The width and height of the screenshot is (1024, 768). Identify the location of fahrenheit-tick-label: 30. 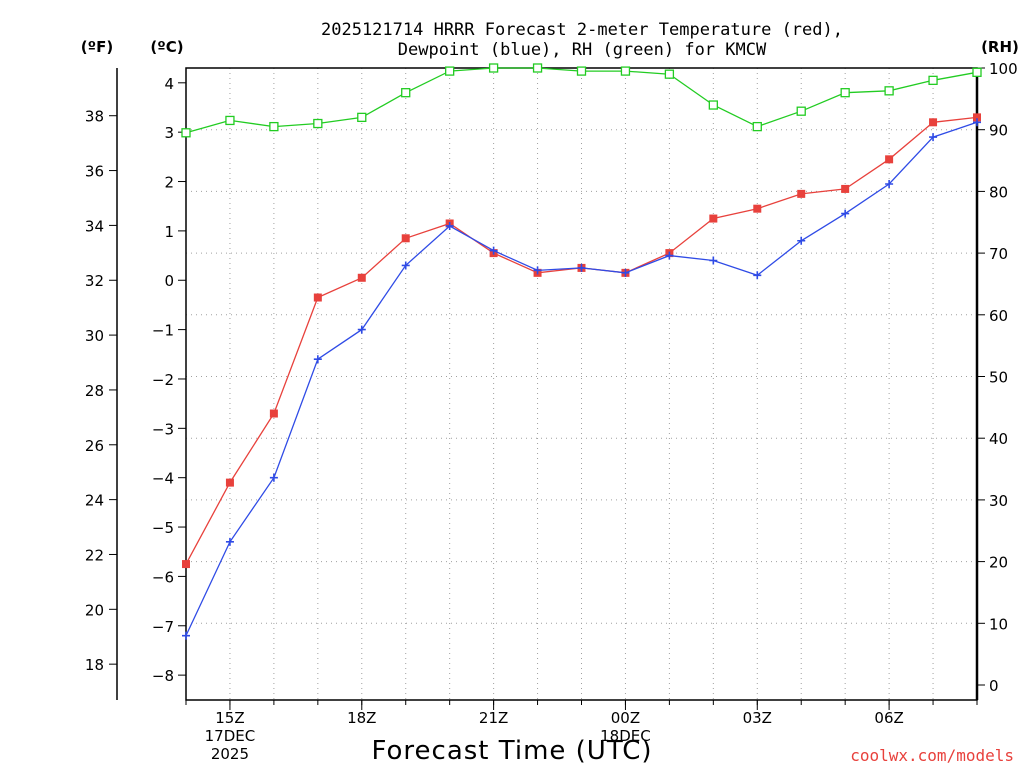
(94, 336).